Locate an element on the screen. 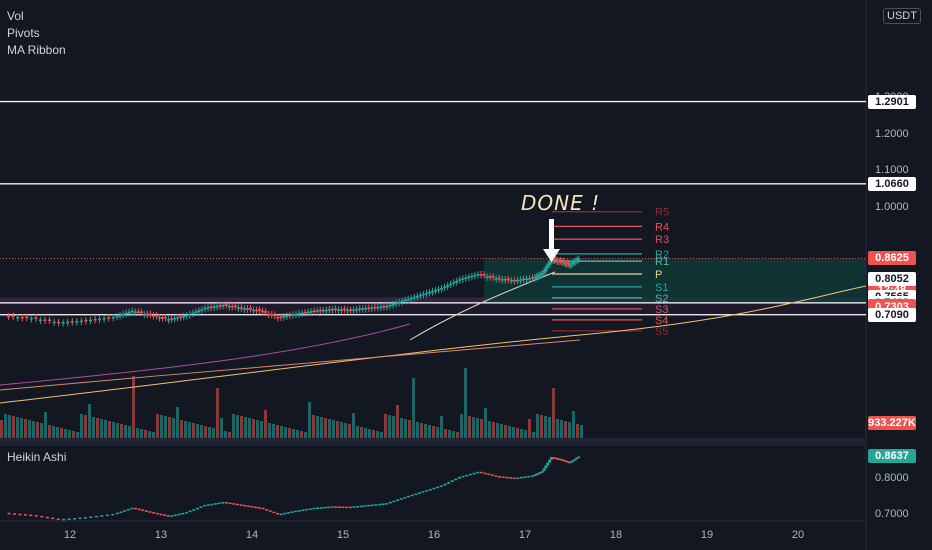  heikin-ashi-pane-label: Heikin Ashi is located at coordinates (37, 457).